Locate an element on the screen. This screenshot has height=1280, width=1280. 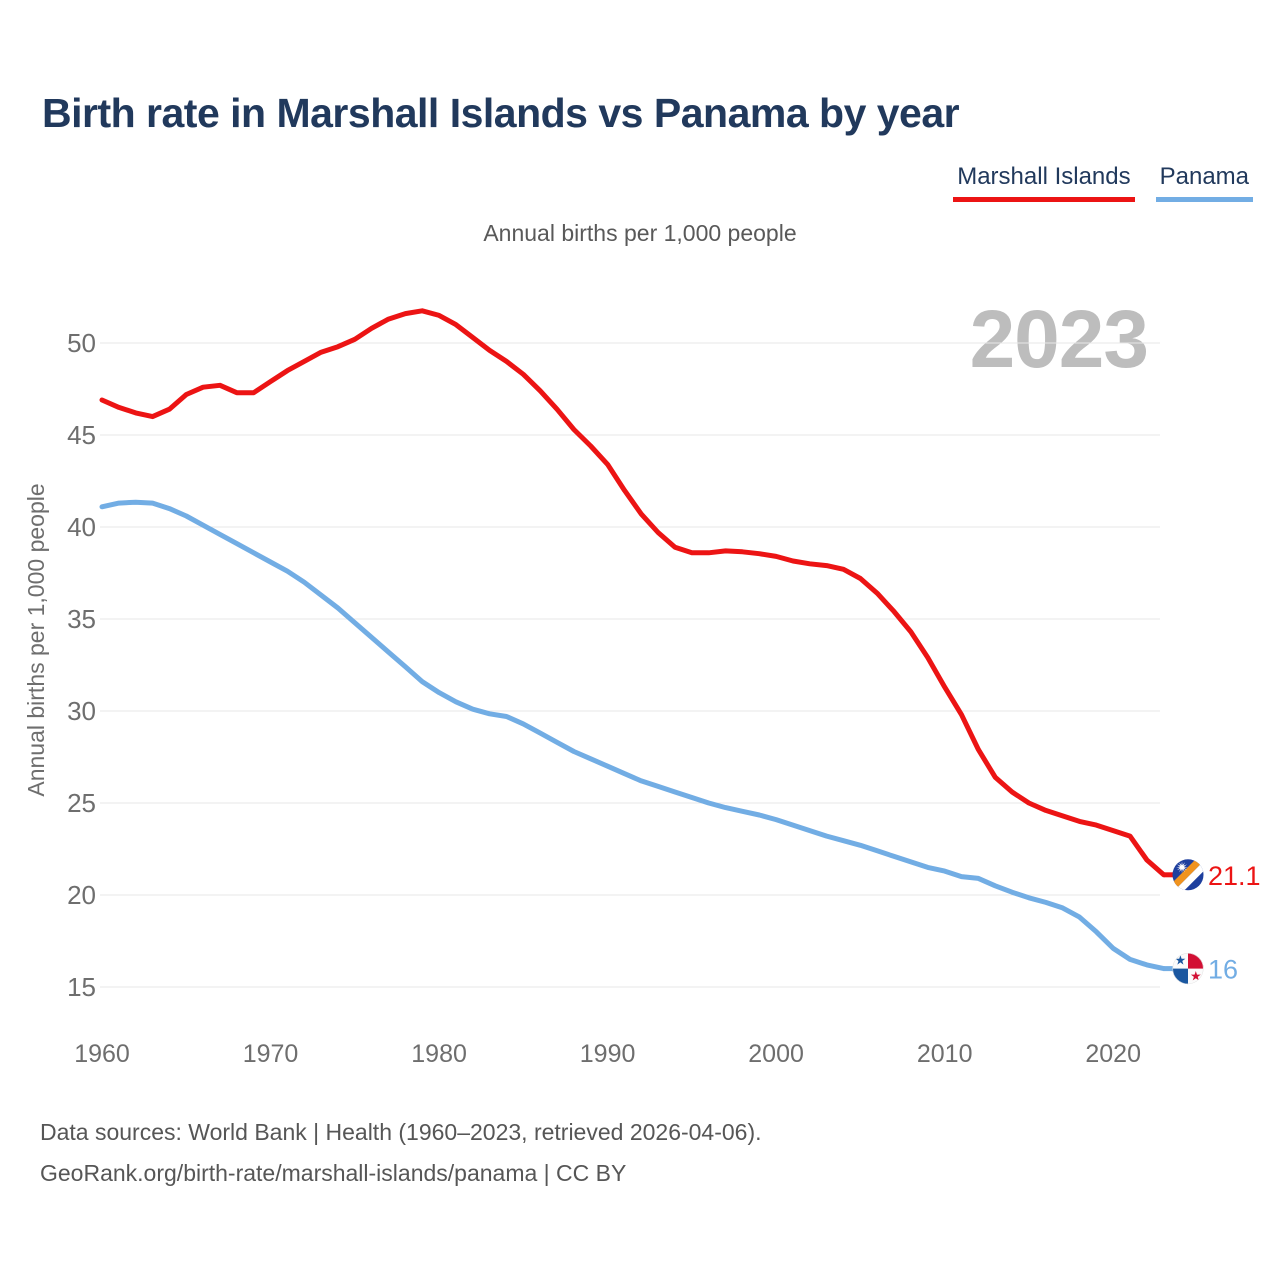
x-tick-1960: 1960 is located at coordinates (102, 1054).